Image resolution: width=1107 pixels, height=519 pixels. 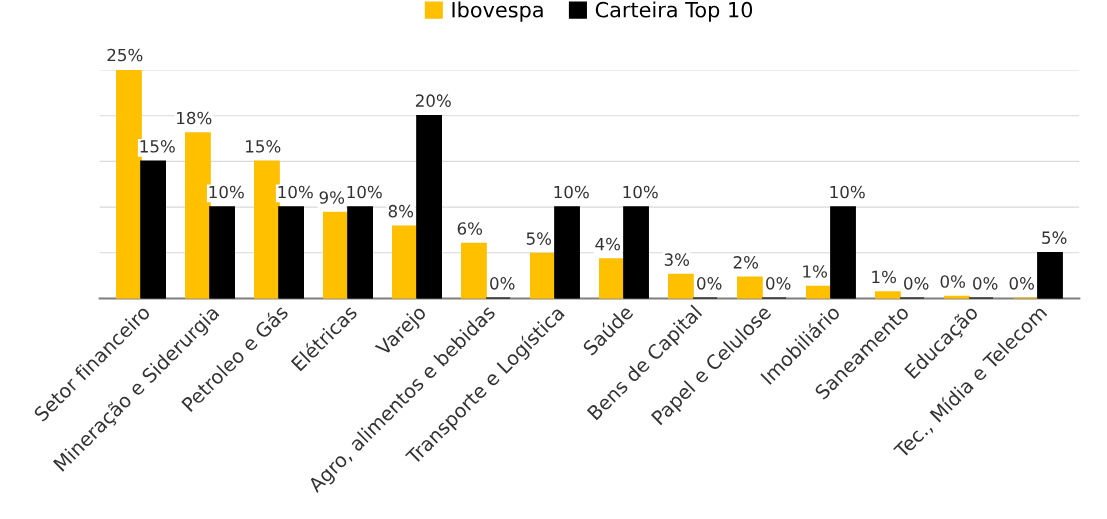 I want to click on data-label: 8%, so click(x=401, y=211).